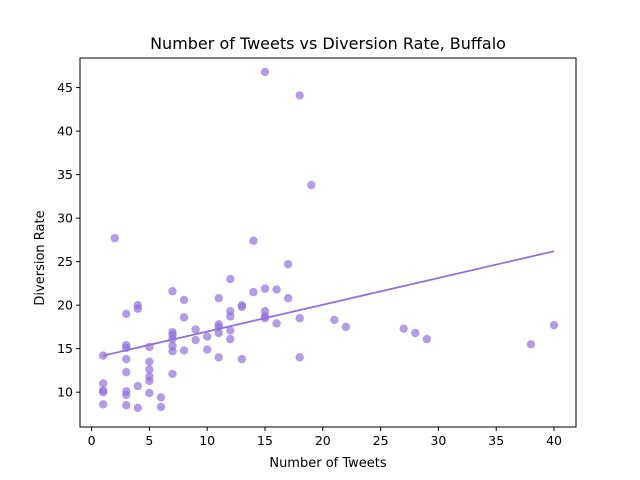 This screenshot has width=640, height=480. Describe the element at coordinates (554, 440) in the screenshot. I see `x-tick-label: 40` at that location.